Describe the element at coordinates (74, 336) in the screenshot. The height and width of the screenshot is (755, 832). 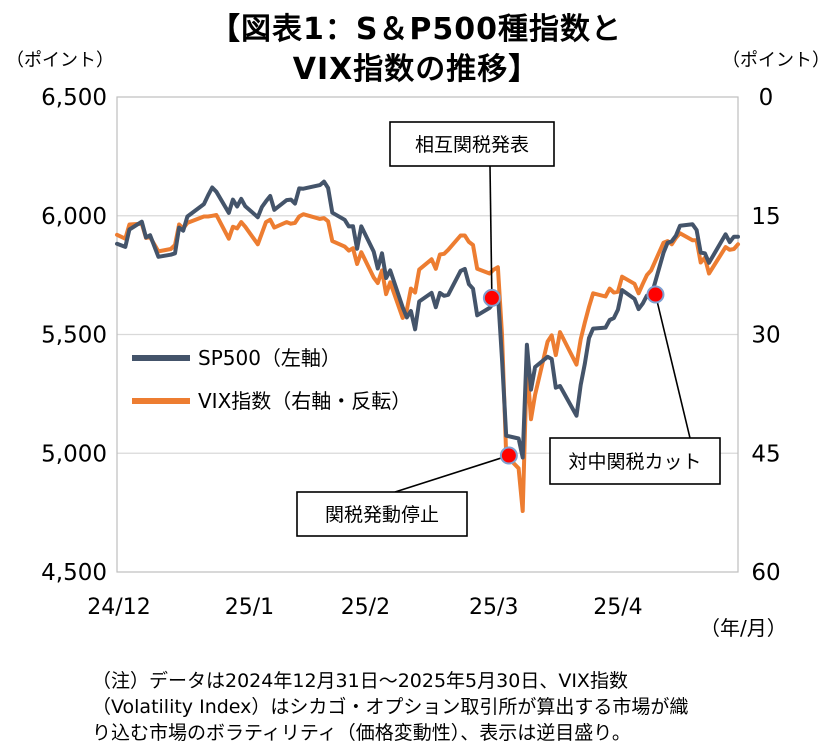
I see `left-axis-tick-label: 5,500` at that location.